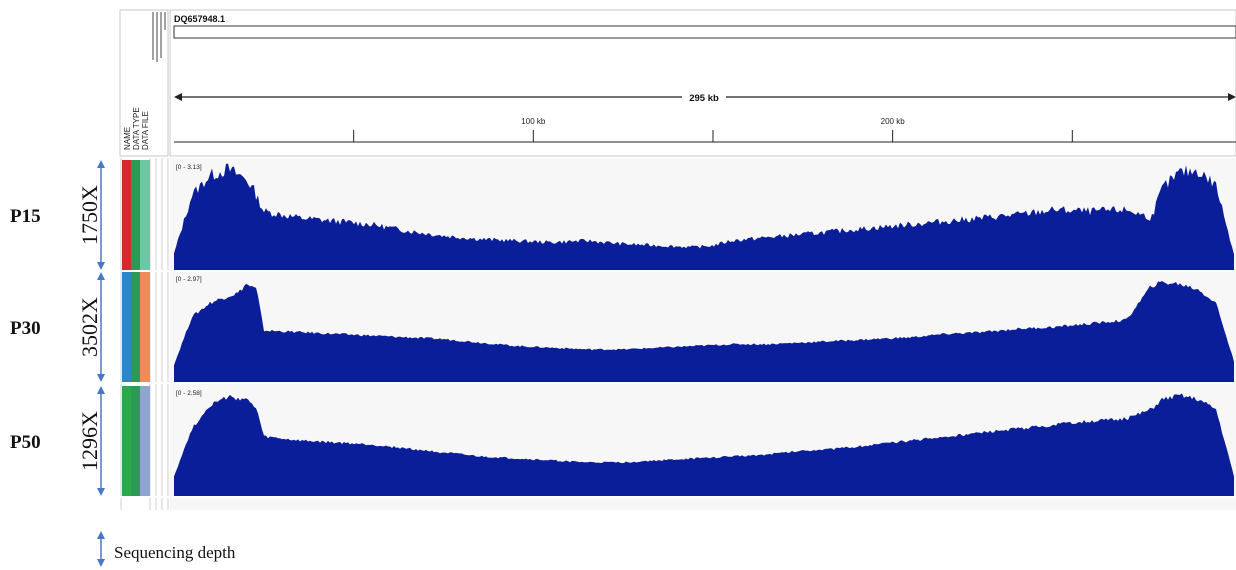 This screenshot has width=1236, height=570. What do you see at coordinates (199, 19) in the screenshot?
I see `locus-label: DQ657948.1` at bounding box center [199, 19].